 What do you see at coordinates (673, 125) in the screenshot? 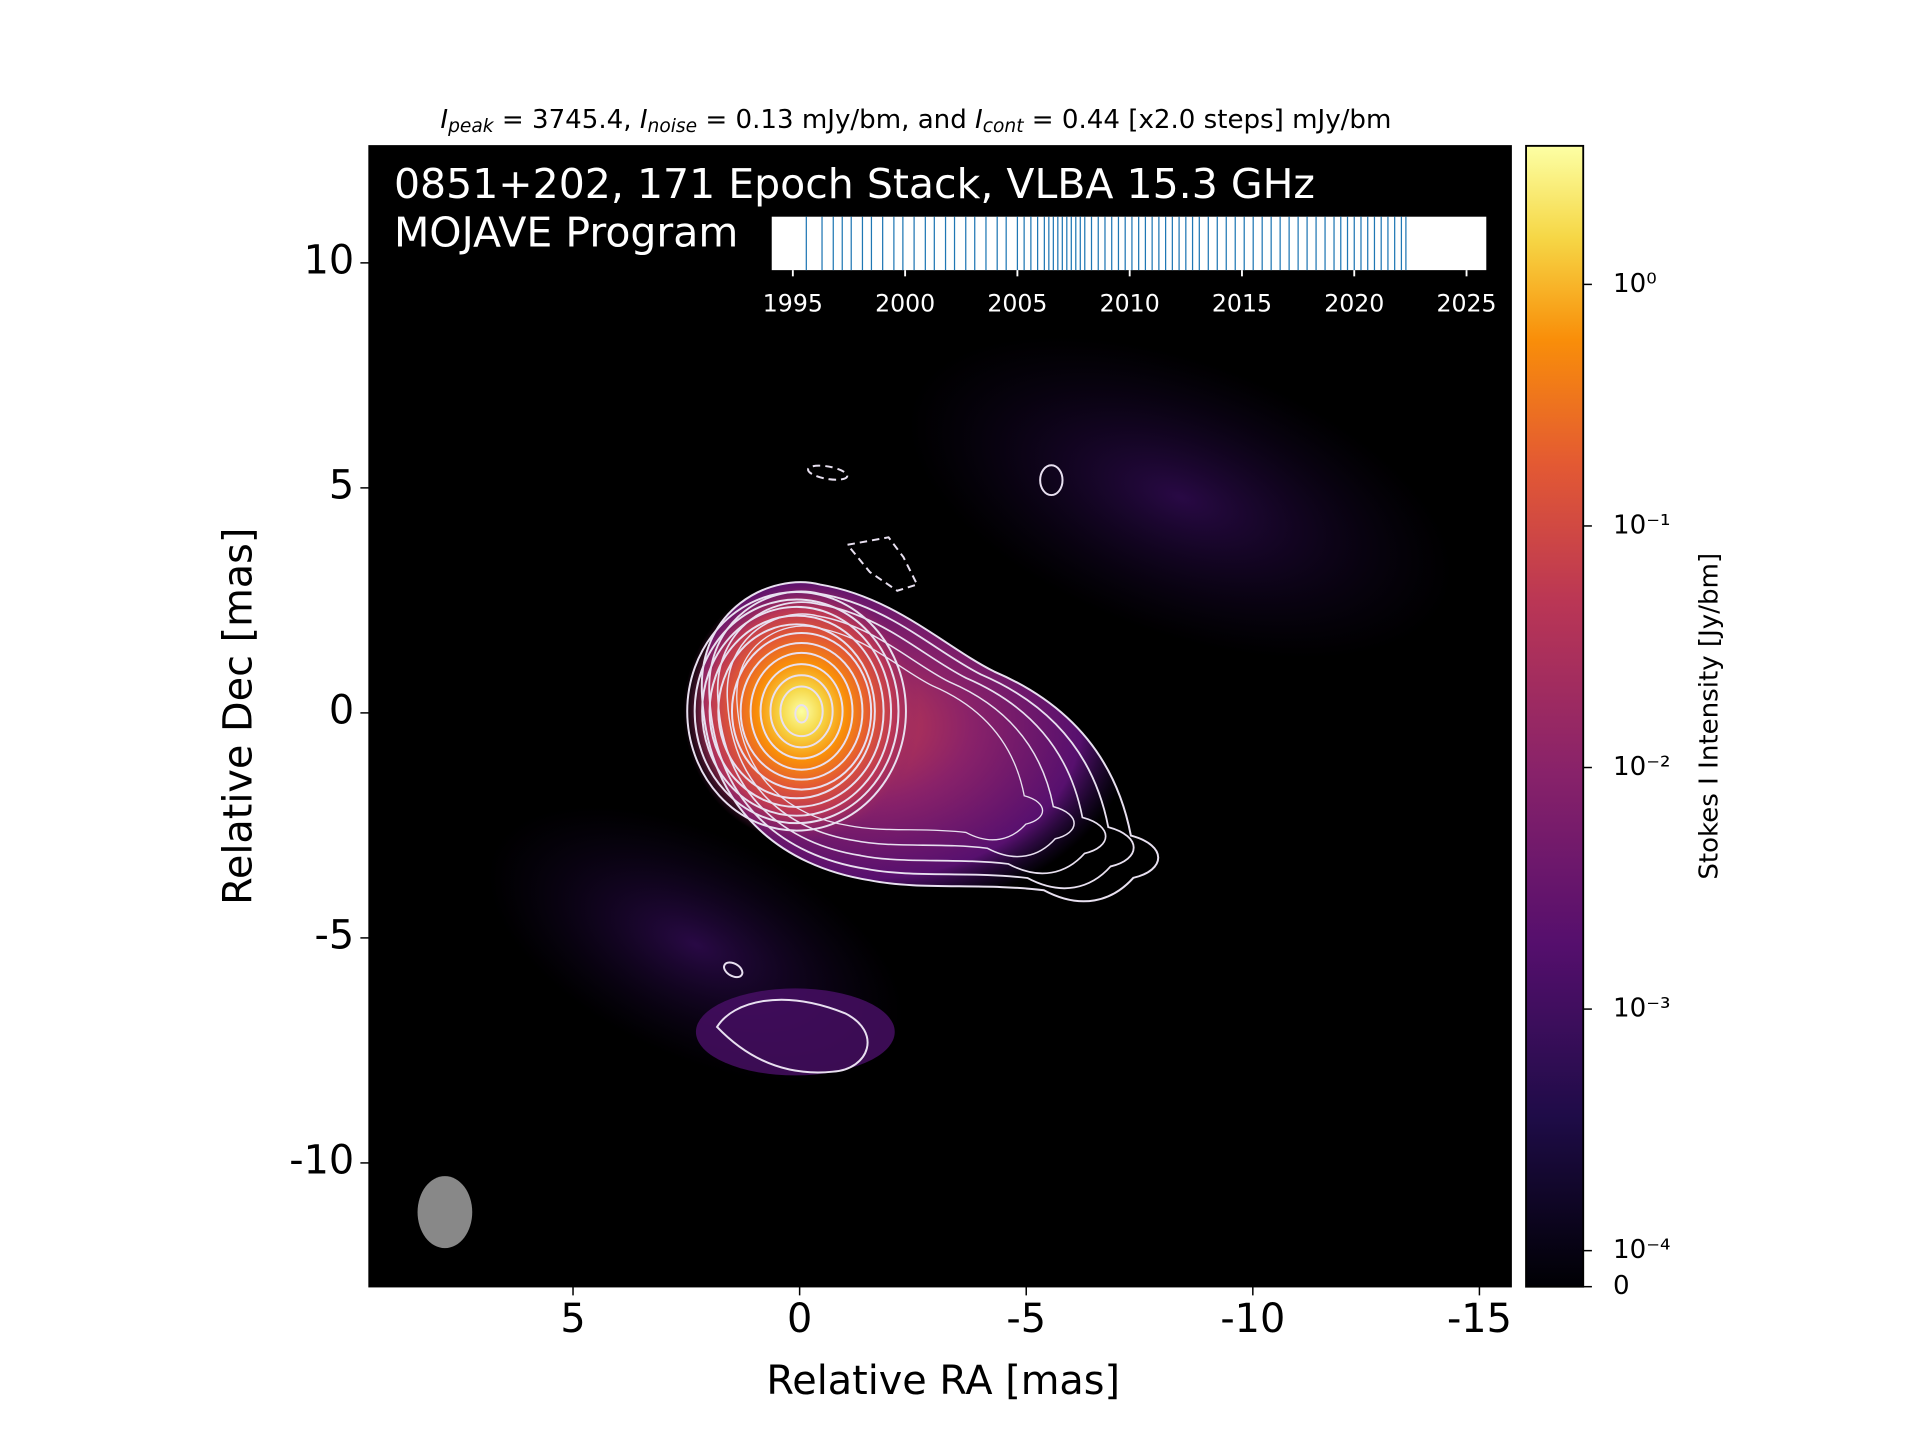
I see `title-part: noise` at bounding box center [673, 125].